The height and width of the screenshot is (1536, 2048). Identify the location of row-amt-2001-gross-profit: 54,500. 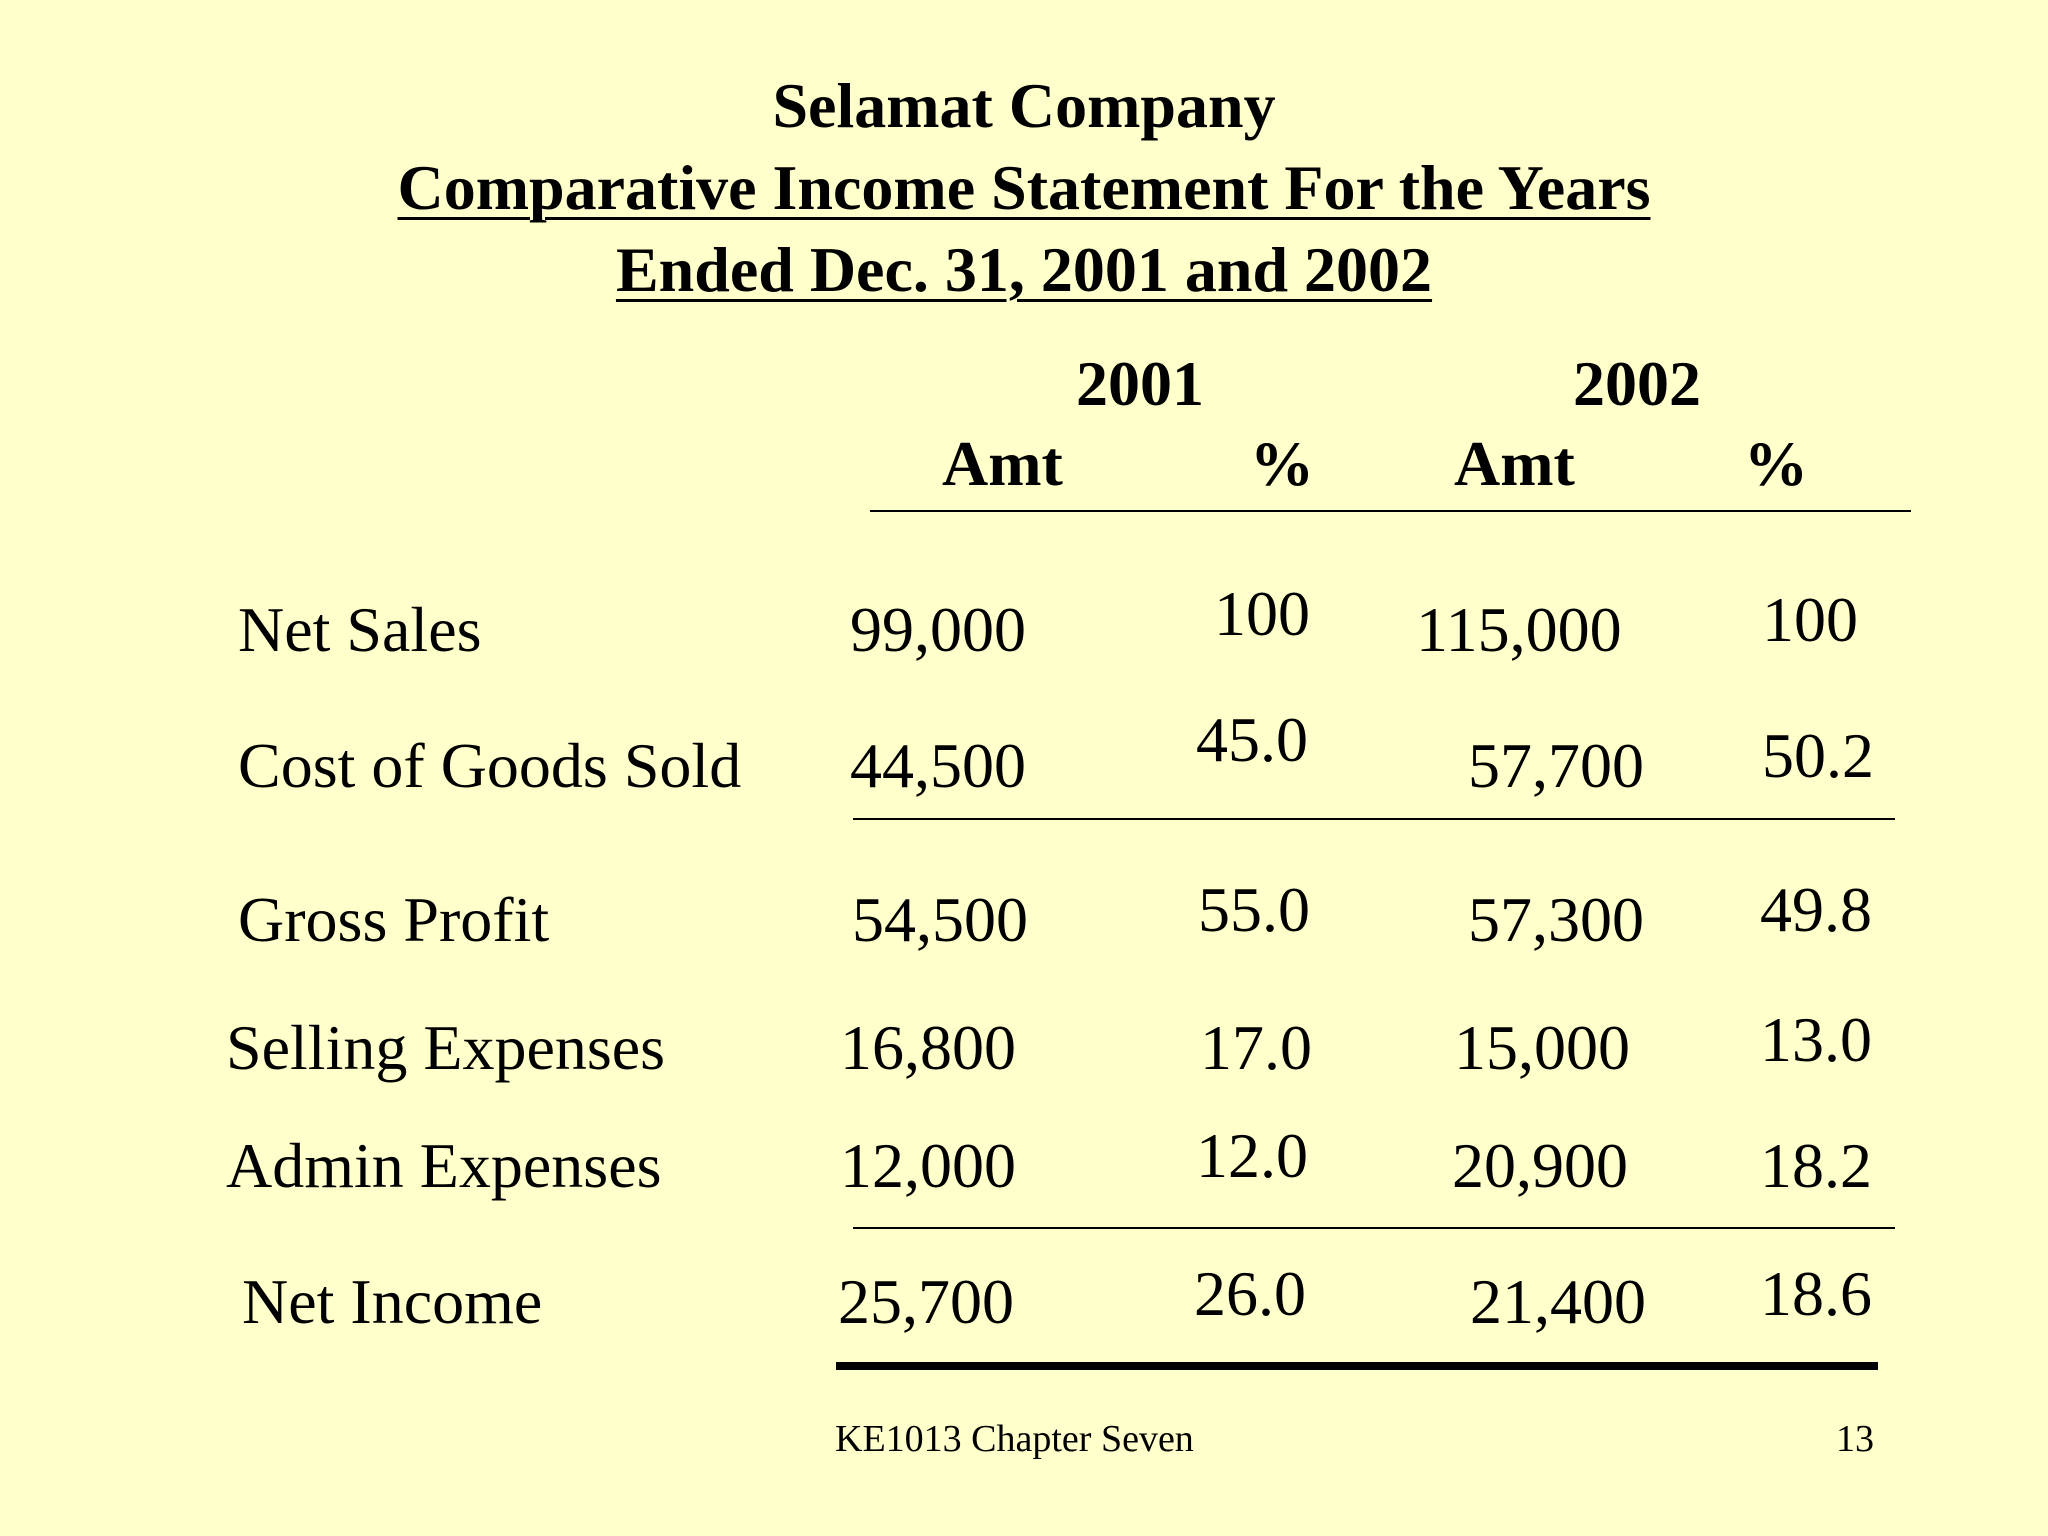
(940, 919).